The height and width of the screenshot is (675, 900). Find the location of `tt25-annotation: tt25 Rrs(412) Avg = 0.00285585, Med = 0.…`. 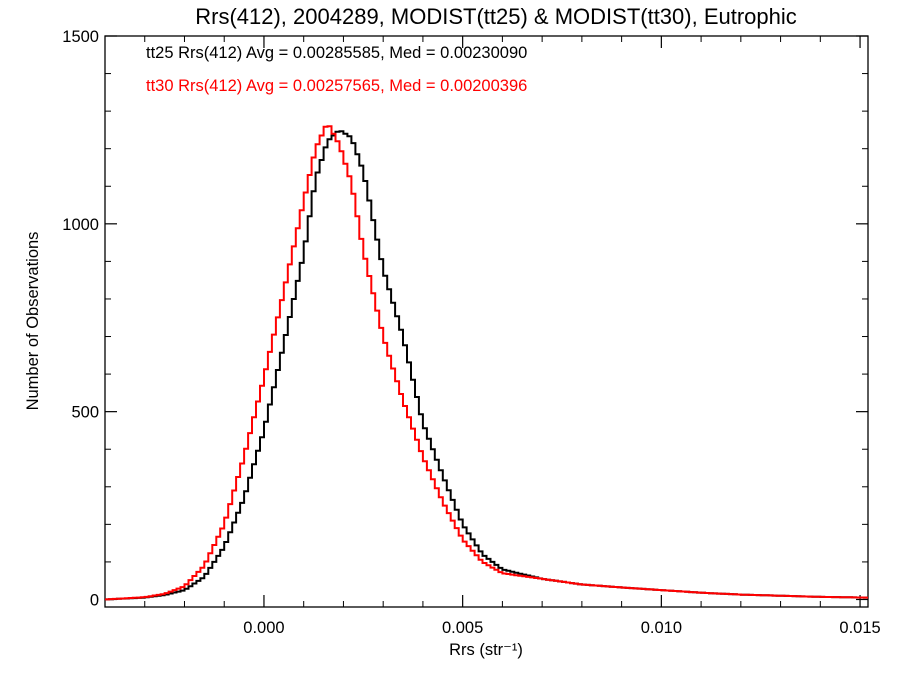

tt25-annotation: tt25 Rrs(412) Avg = 0.00285585, Med = 0.… is located at coordinates (336, 53).